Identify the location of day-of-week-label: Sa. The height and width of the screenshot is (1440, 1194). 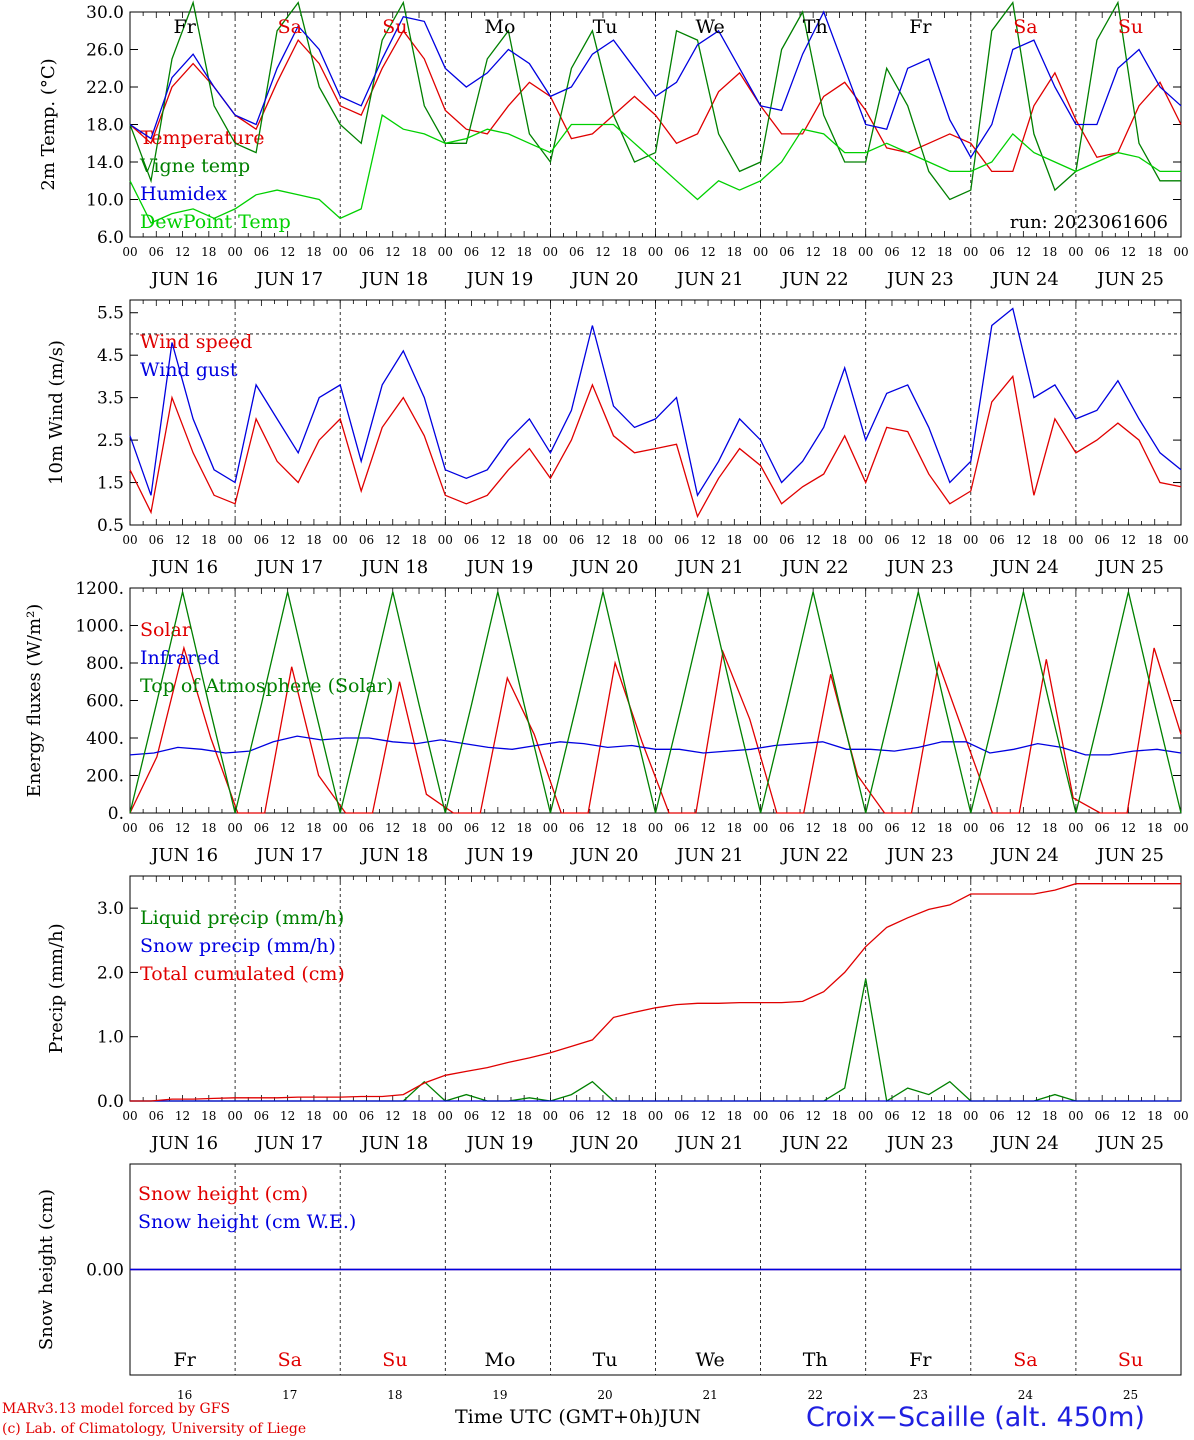
(290, 1360).